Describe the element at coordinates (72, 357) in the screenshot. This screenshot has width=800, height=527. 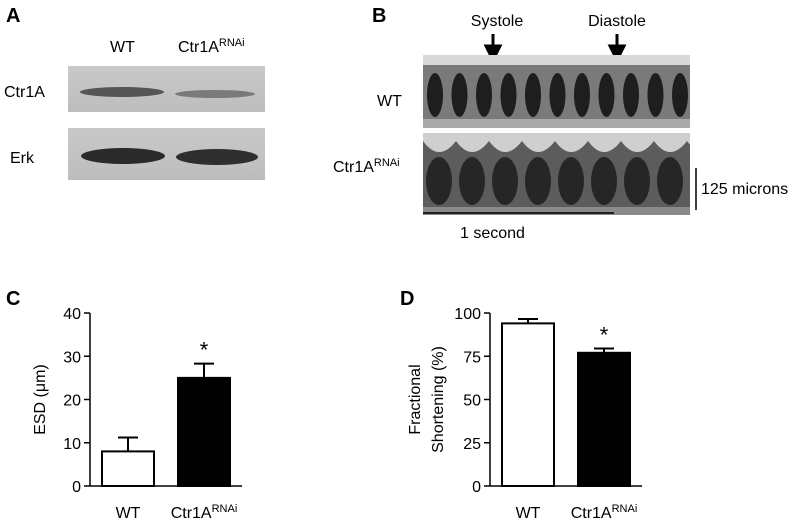
I see `y-tick-label: 30` at that location.